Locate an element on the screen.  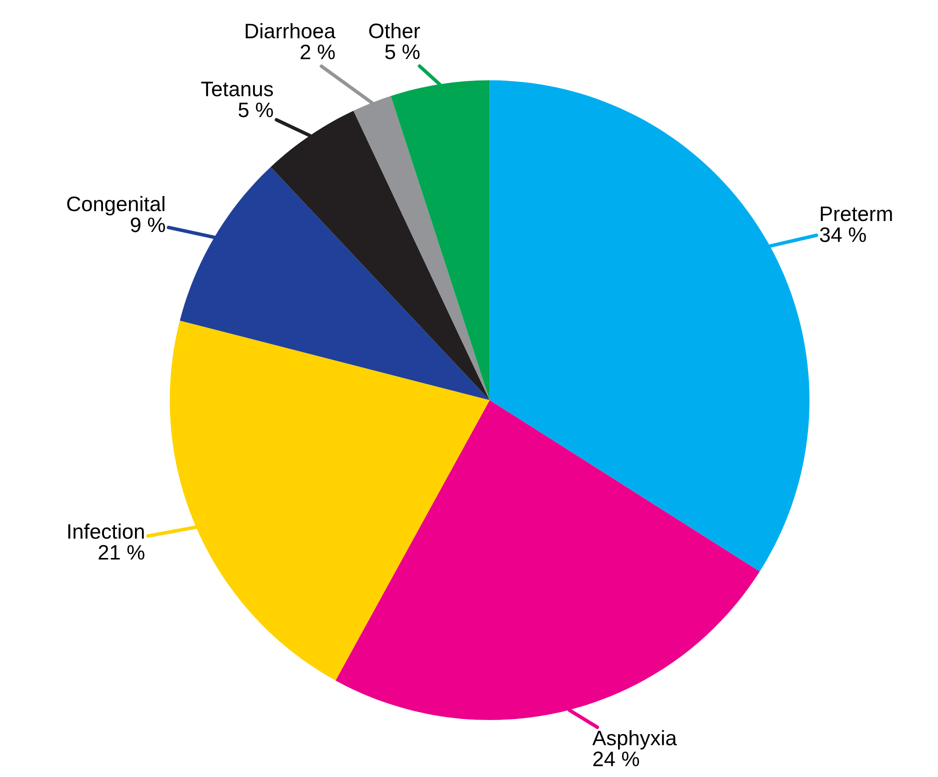
slice-label: Preterm is located at coordinates (856, 214).